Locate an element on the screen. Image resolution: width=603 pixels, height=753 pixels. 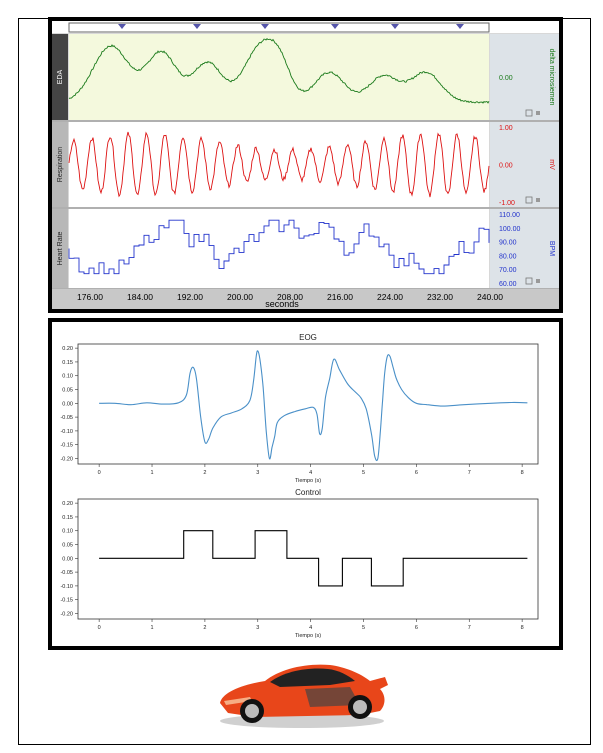
channel-scale-value: 60.00 is located at coordinates (508, 284).